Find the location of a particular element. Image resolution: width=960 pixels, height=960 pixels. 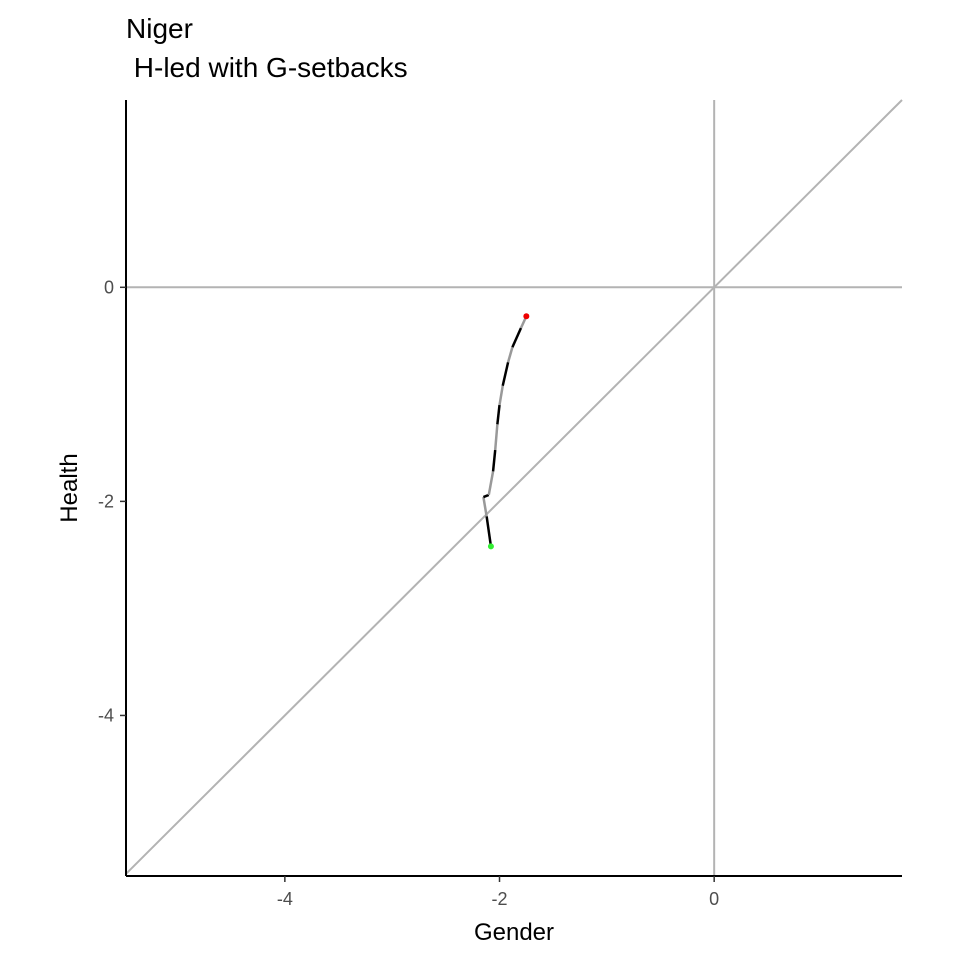

x-tick-label: -4 is located at coordinates (285, 899).